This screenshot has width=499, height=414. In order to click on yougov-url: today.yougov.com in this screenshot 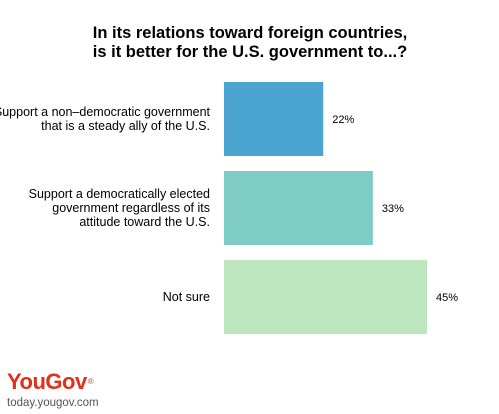, I will do `click(53, 403)`.